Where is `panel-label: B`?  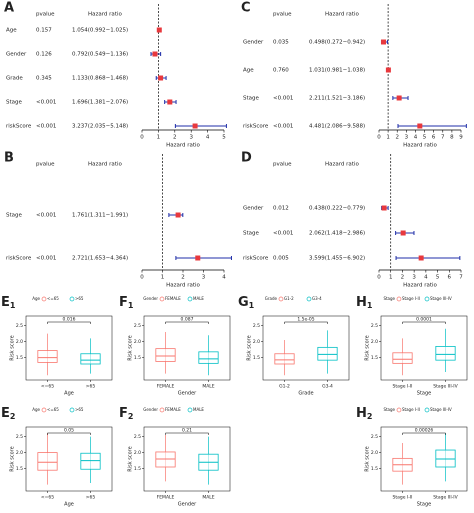 panel-label: B is located at coordinates (9, 158).